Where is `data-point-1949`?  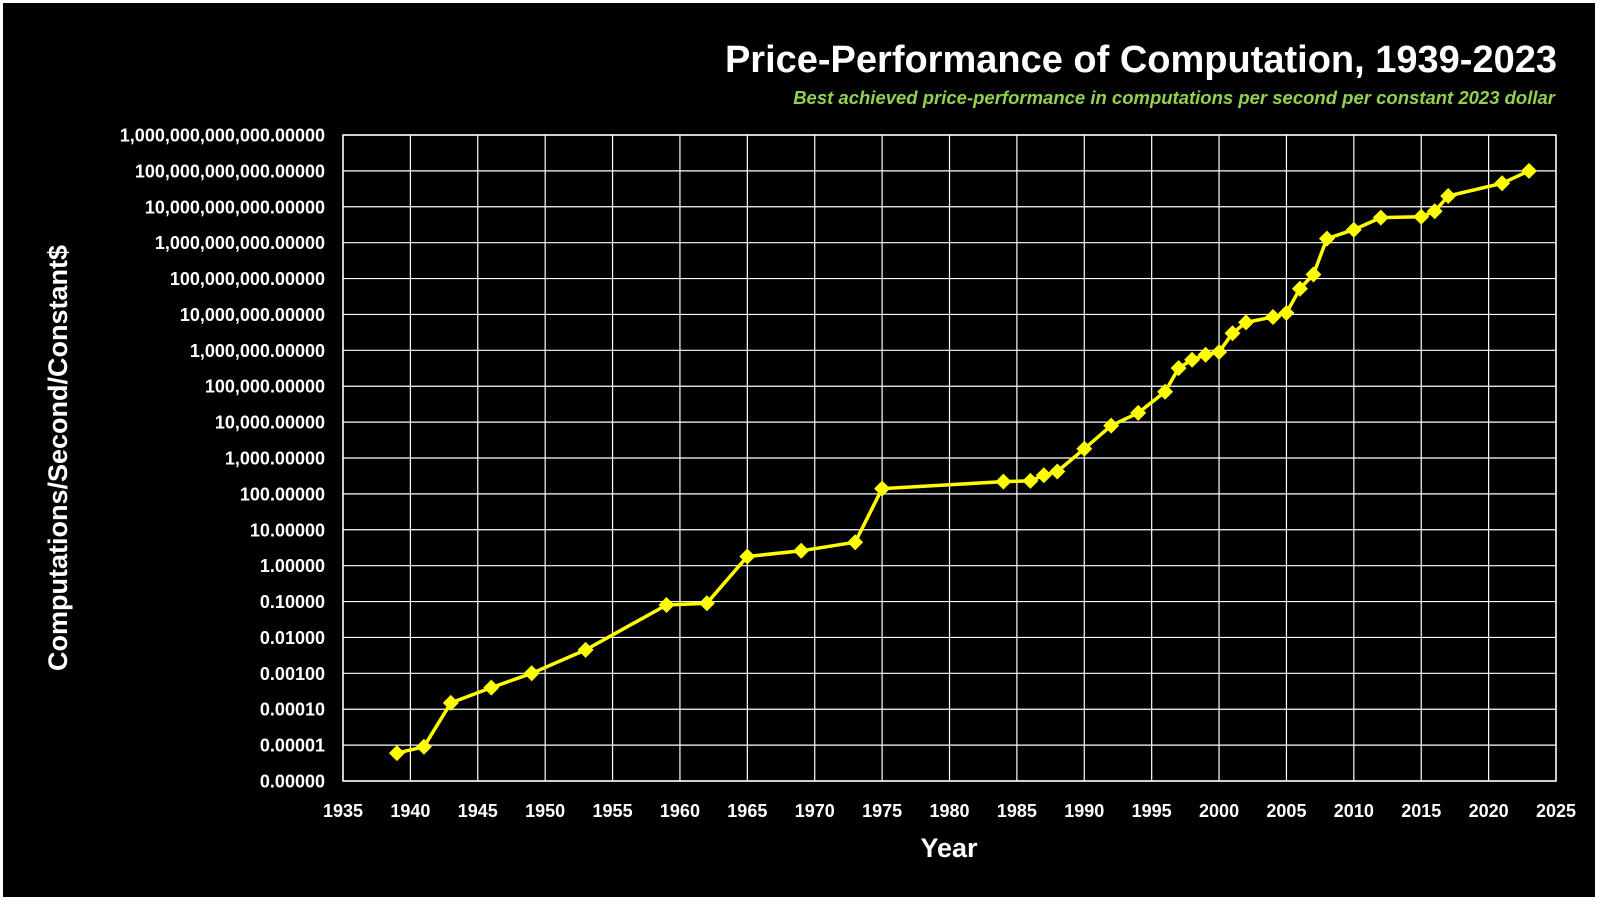 data-point-1949 is located at coordinates (531, 673).